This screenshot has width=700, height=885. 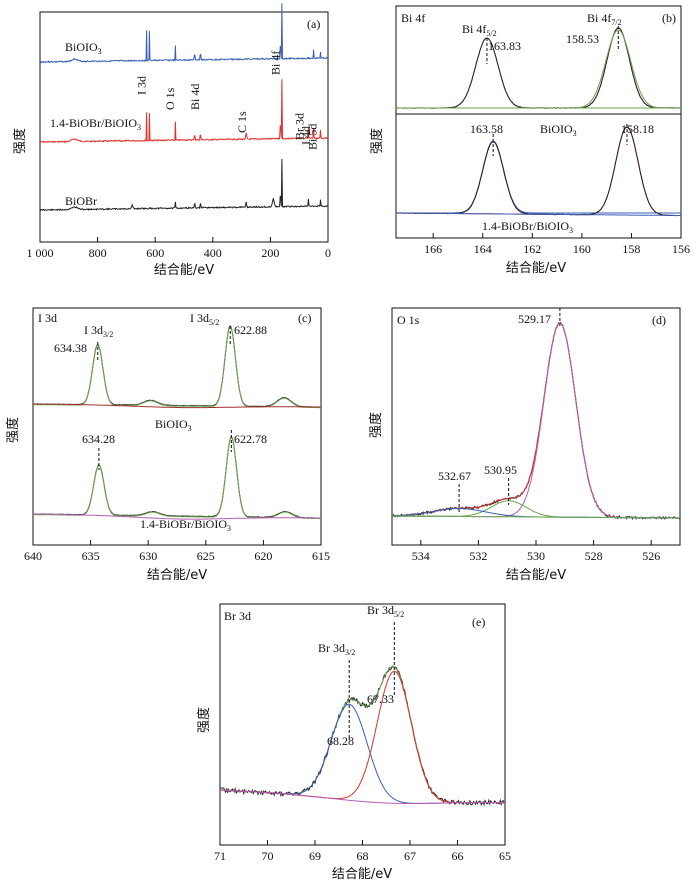 What do you see at coordinates (363, 856) in the screenshot?
I see `xtick-label: 68` at bounding box center [363, 856].